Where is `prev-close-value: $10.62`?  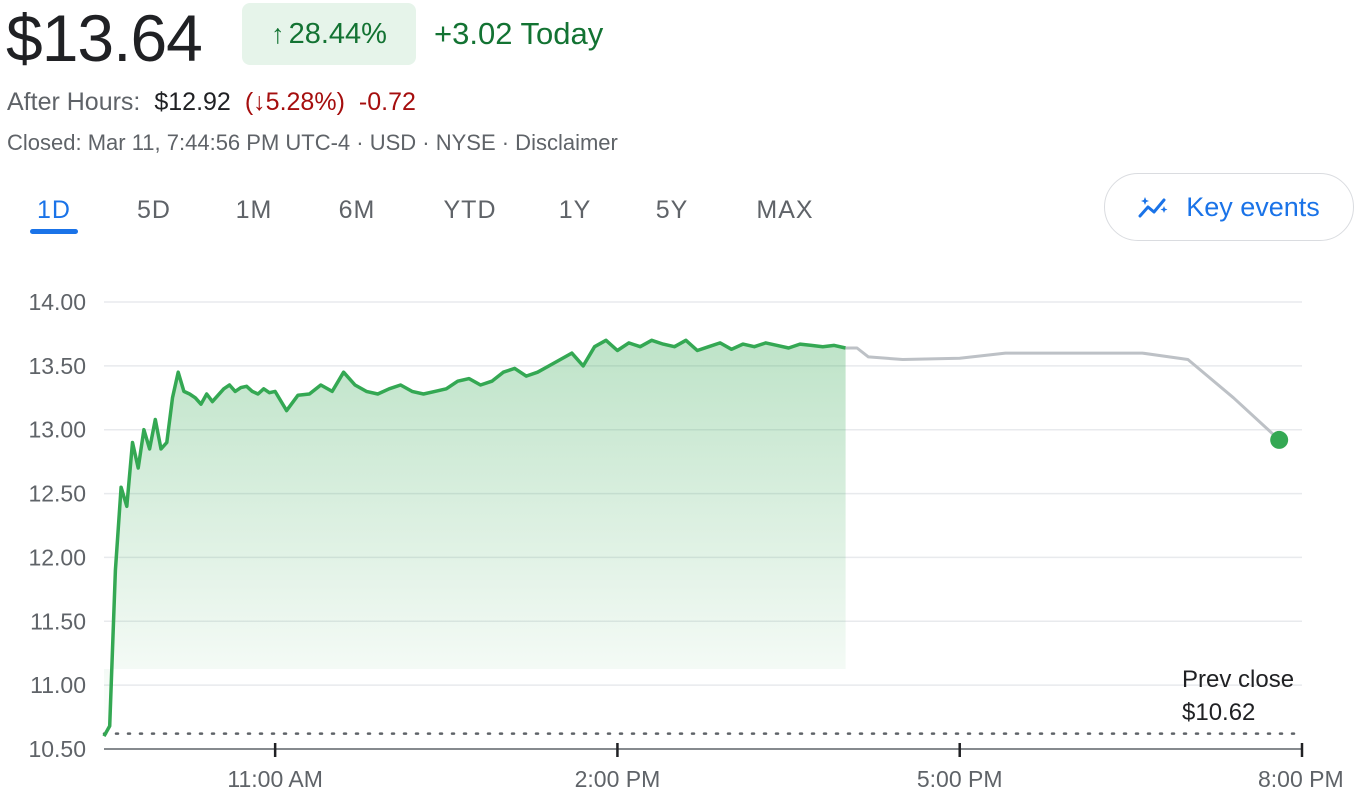
prev-close-value: $10.62 is located at coordinates (1218, 712).